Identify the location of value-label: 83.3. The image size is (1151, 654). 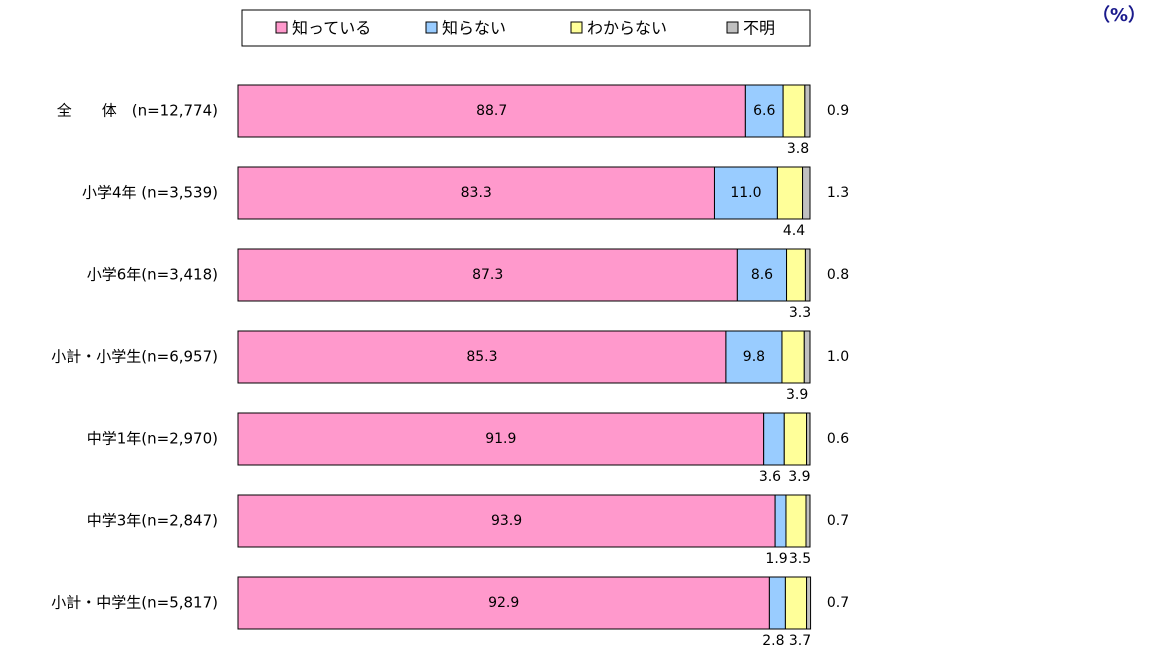
(476, 193).